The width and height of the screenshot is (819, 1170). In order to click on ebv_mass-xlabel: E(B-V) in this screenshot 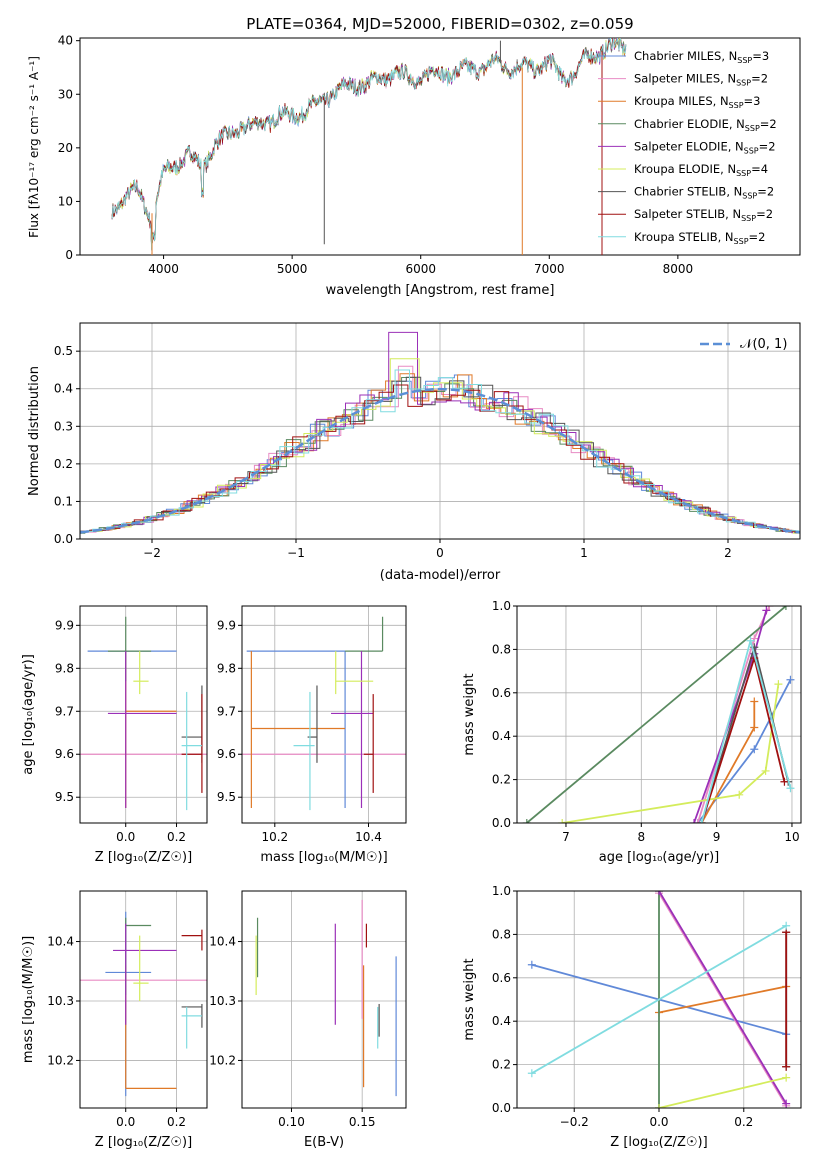, I will do `click(324, 1142)`.